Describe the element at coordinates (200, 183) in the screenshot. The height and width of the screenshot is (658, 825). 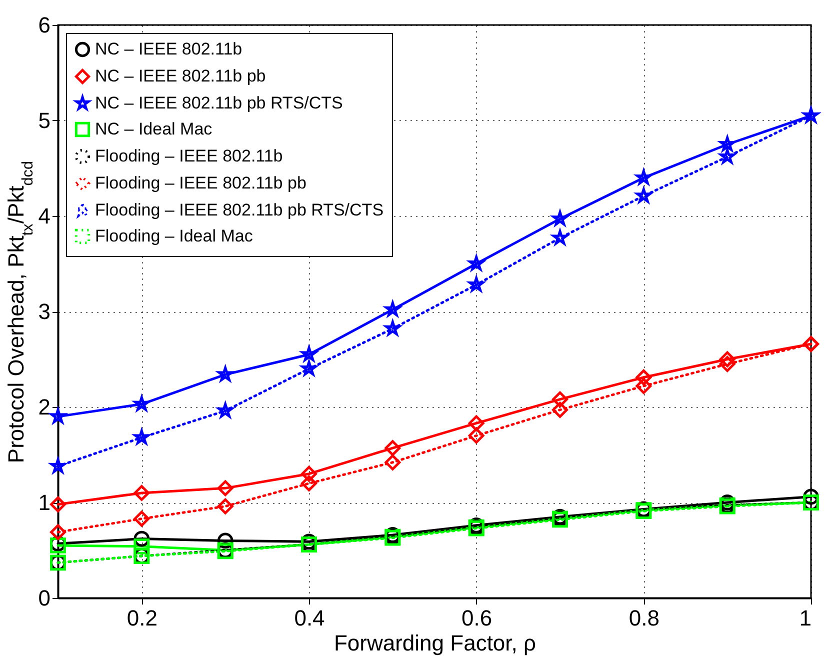
I see `legend-label: Flooding – IEEE 802.11b pb` at that location.